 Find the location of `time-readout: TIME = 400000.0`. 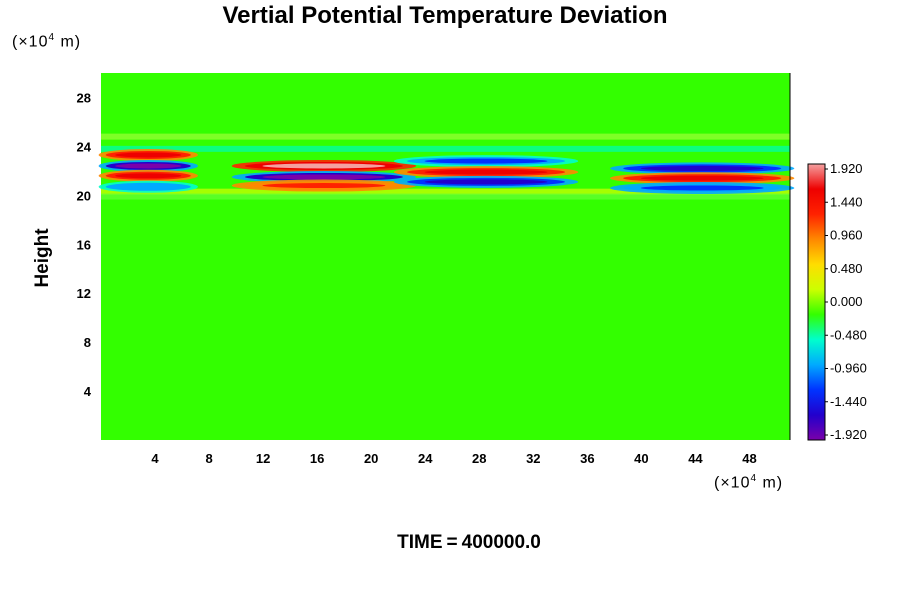

time-readout: TIME = 400000.0 is located at coordinates (450, 543).